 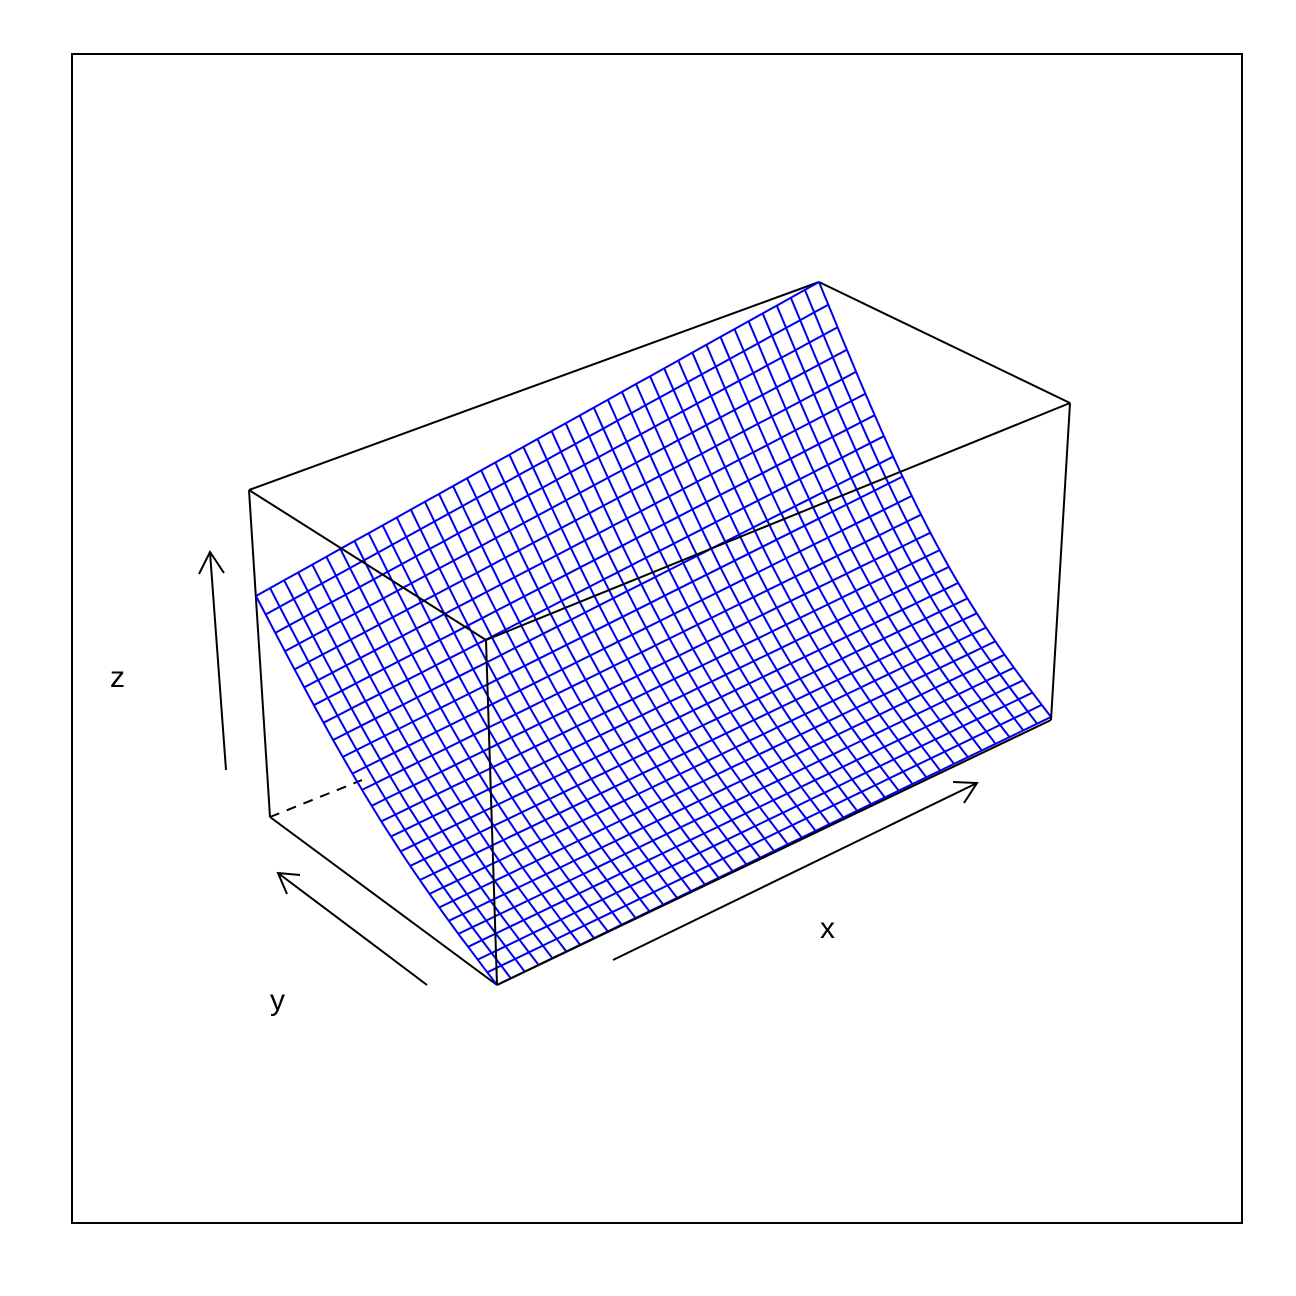 I want to click on box-edge-front-vertical, so click(x=491, y=812).